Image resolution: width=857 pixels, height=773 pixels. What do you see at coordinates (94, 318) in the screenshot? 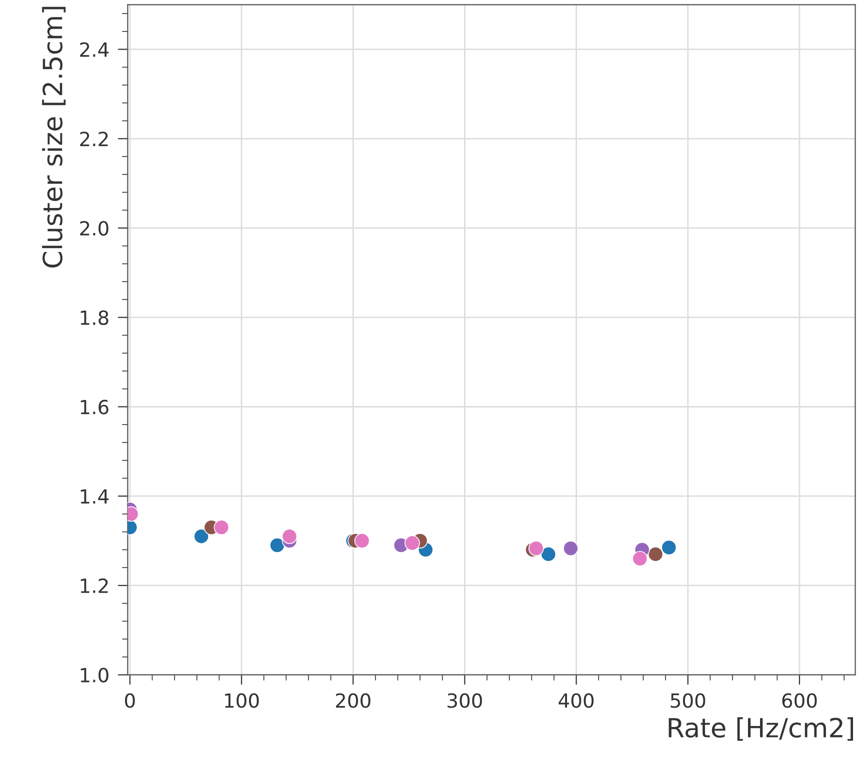
I see `y-tick-label: 1.8` at bounding box center [94, 318].